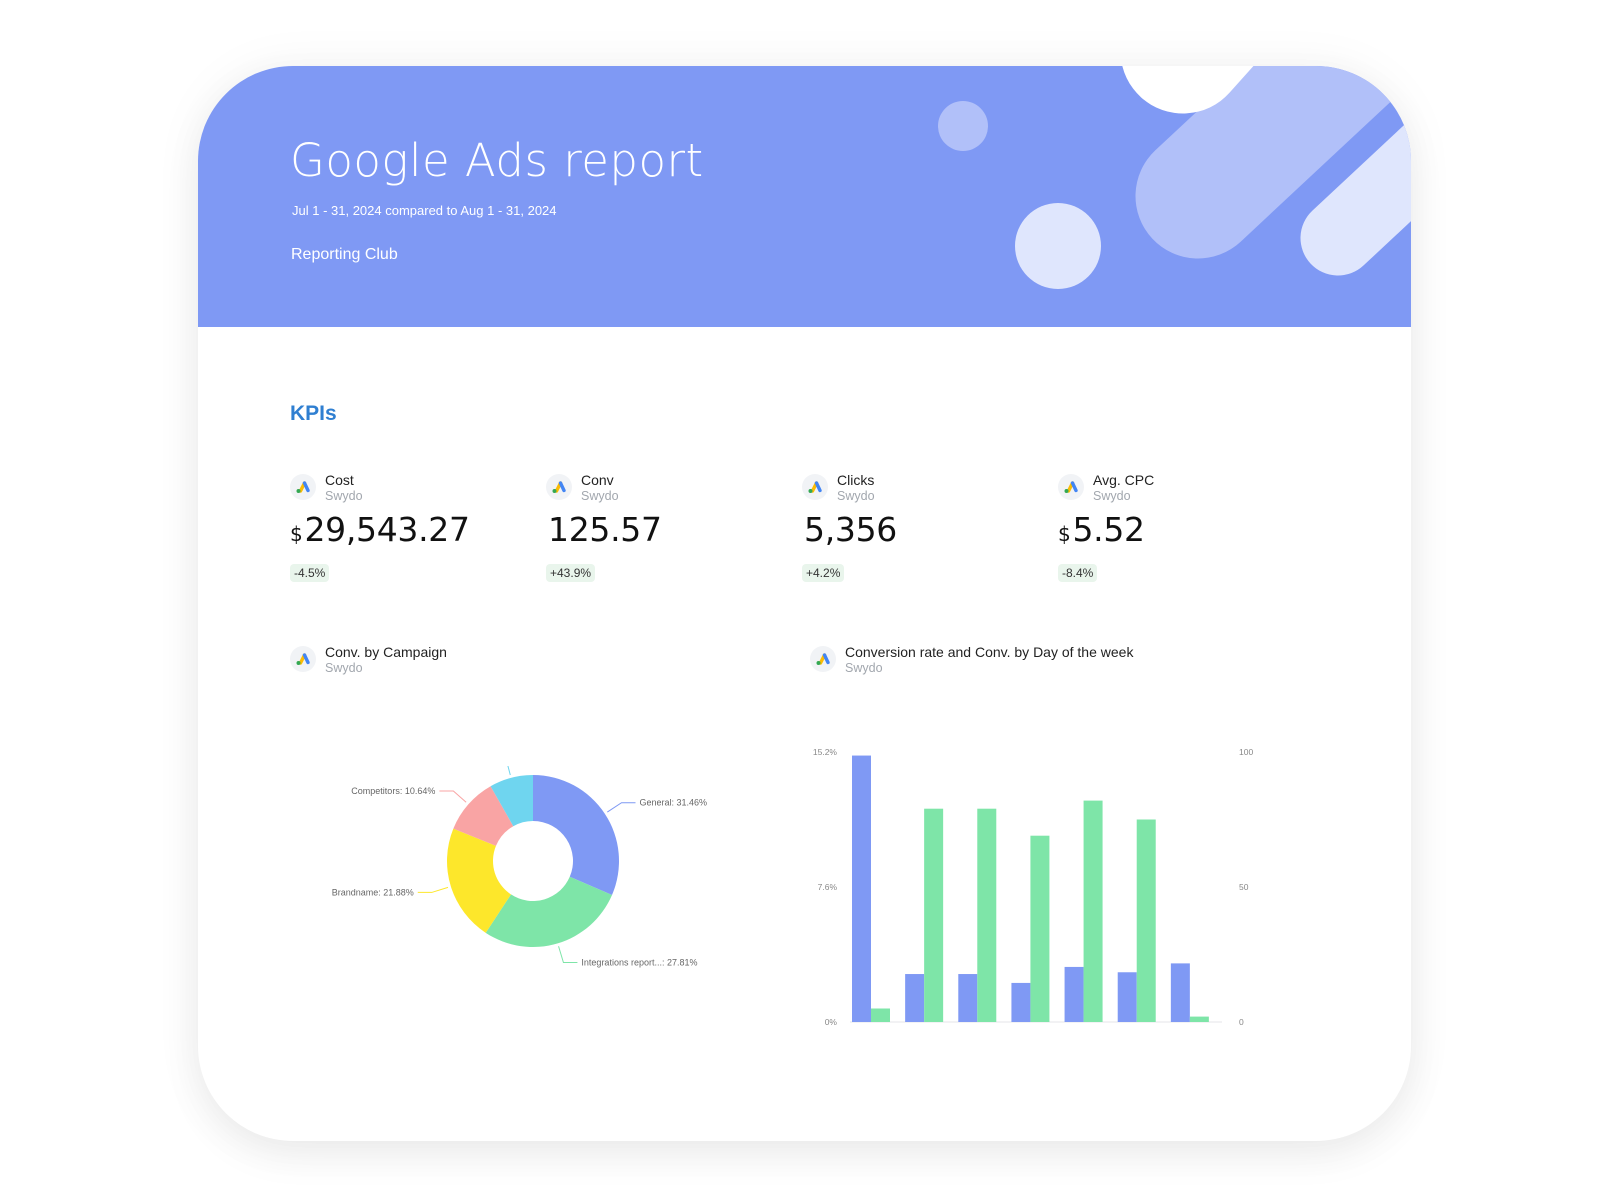 The height and width of the screenshot is (1200, 1600). Describe the element at coordinates (440, 662) in the screenshot. I see `donut-widget-header: Conv. by Campaign Swydo` at that location.